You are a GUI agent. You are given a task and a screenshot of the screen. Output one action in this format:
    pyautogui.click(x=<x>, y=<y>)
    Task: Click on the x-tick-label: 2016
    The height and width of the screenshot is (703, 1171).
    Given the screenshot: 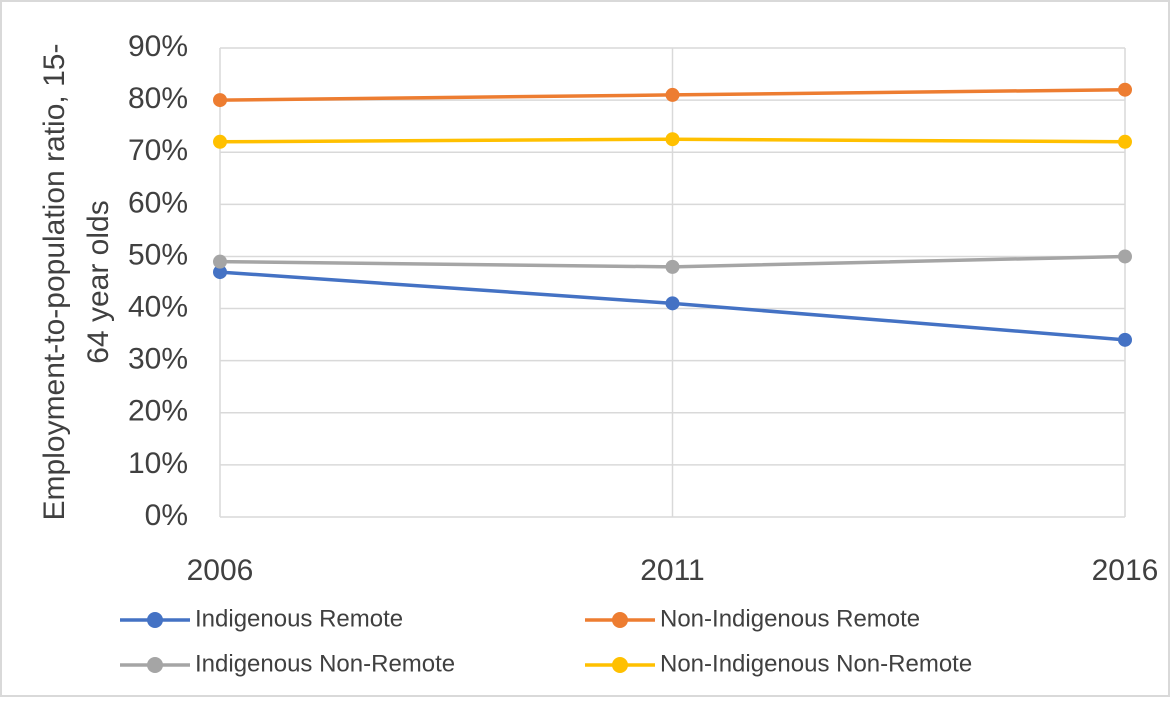 What is the action you would take?
    pyautogui.click(x=1125, y=570)
    